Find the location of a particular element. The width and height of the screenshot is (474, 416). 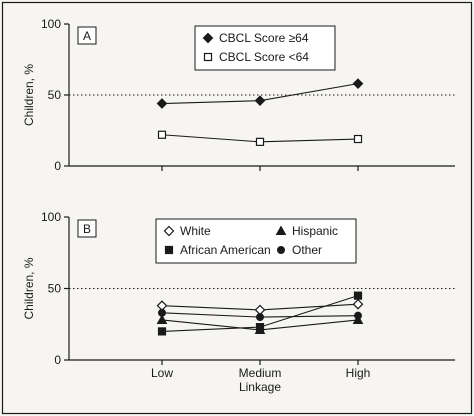

panel-label: B is located at coordinates (87, 229).